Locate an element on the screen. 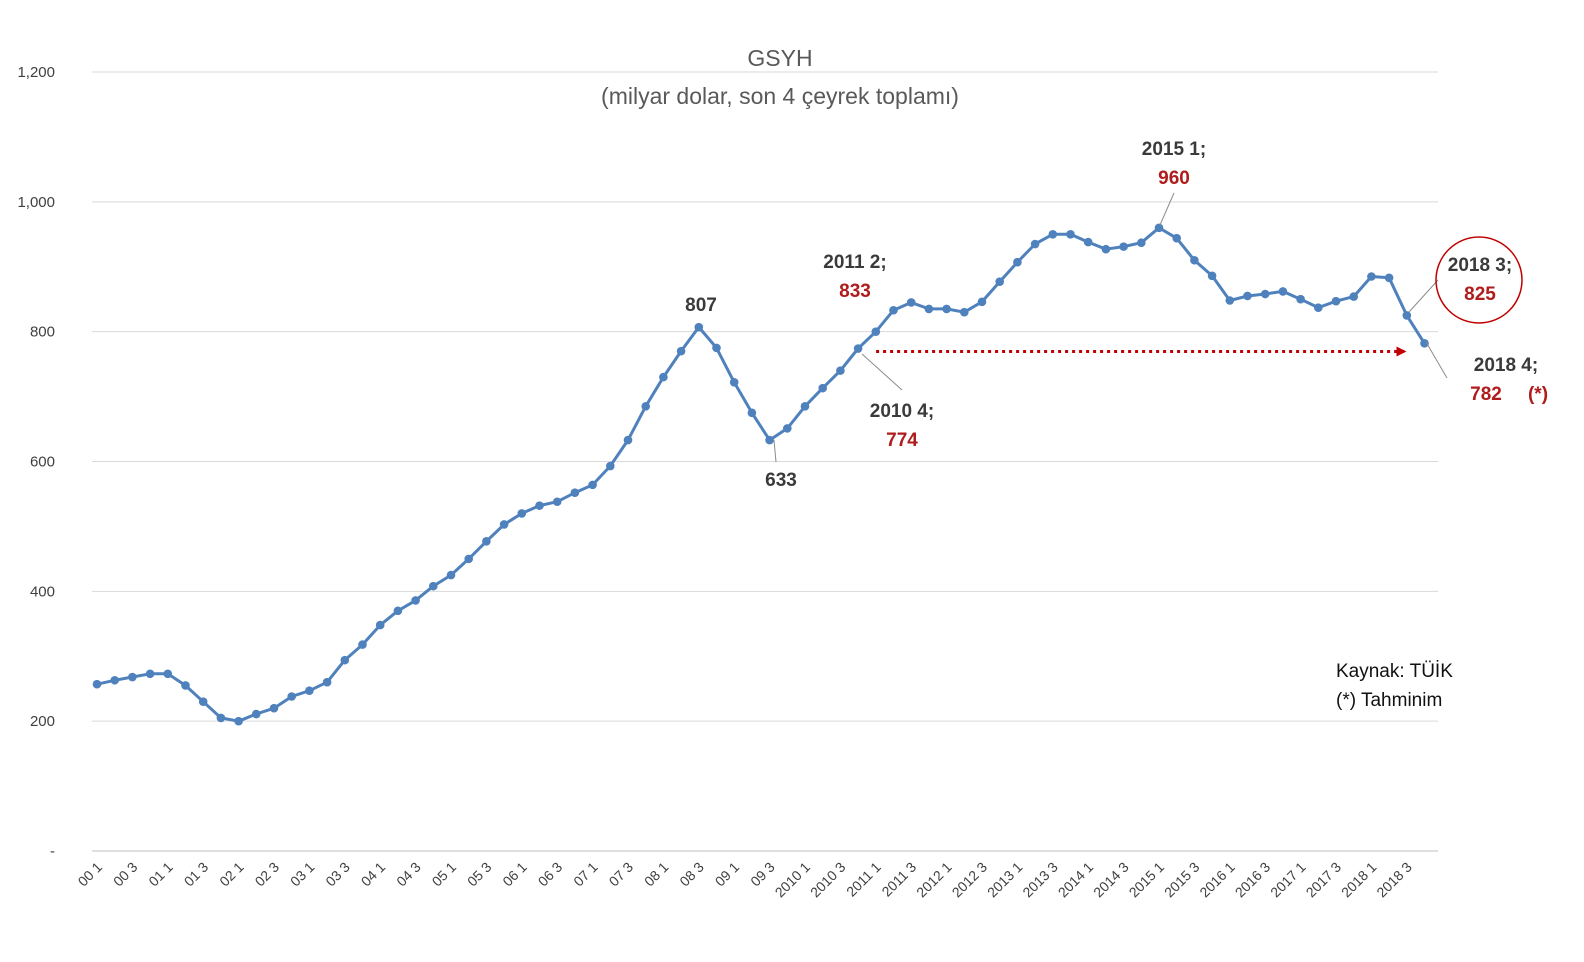 Image resolution: width=1584 pixels, height=962 pixels. x-tick-label: 2011 1 is located at coordinates (863, 879).